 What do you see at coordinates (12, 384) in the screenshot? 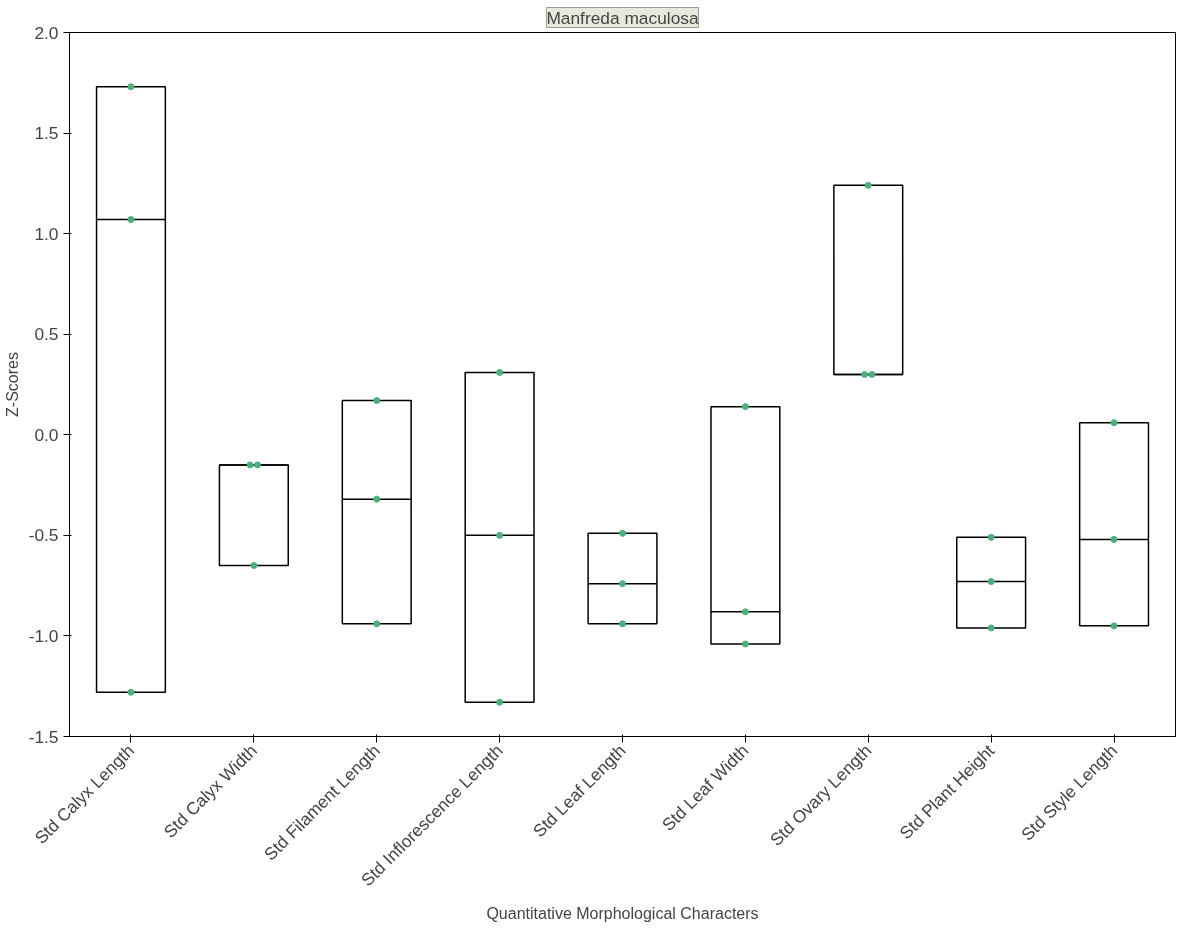
I see `y-axis-title: Z-Scores` at bounding box center [12, 384].